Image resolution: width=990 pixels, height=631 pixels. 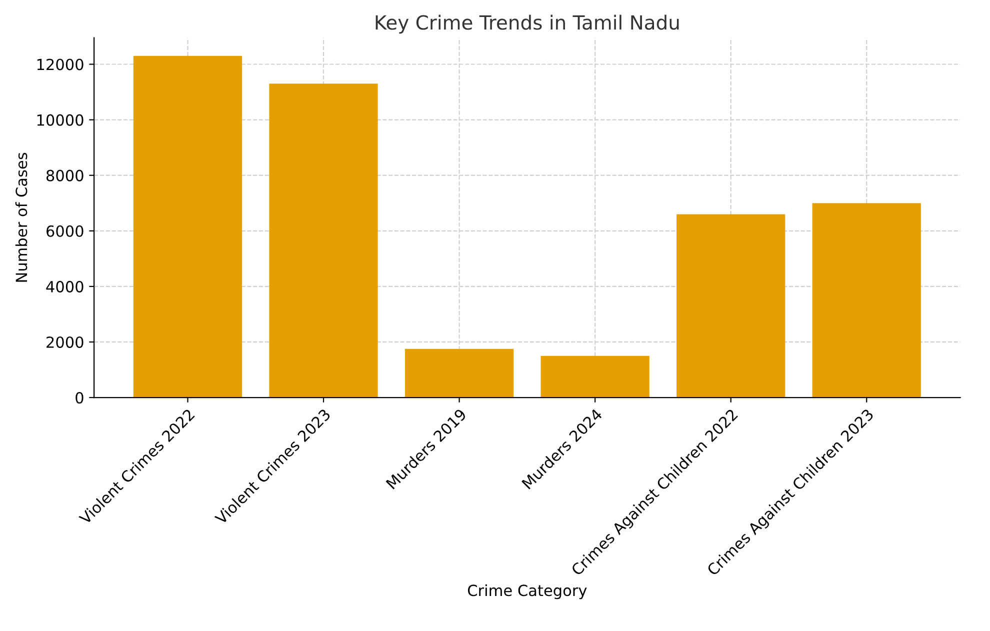 I want to click on y-tick-label: 0, so click(x=80, y=398).